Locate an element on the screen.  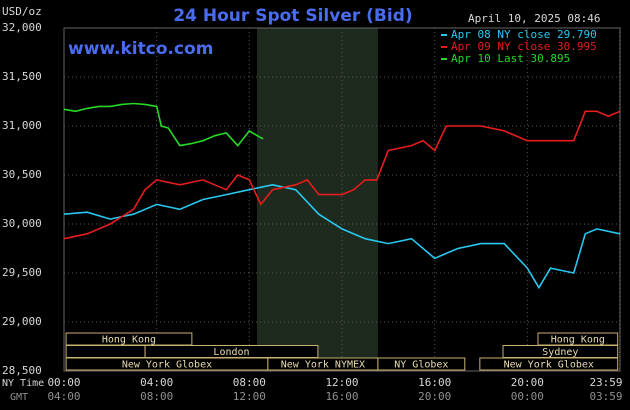
y-tick-label: 31,000 is located at coordinates (22, 125).